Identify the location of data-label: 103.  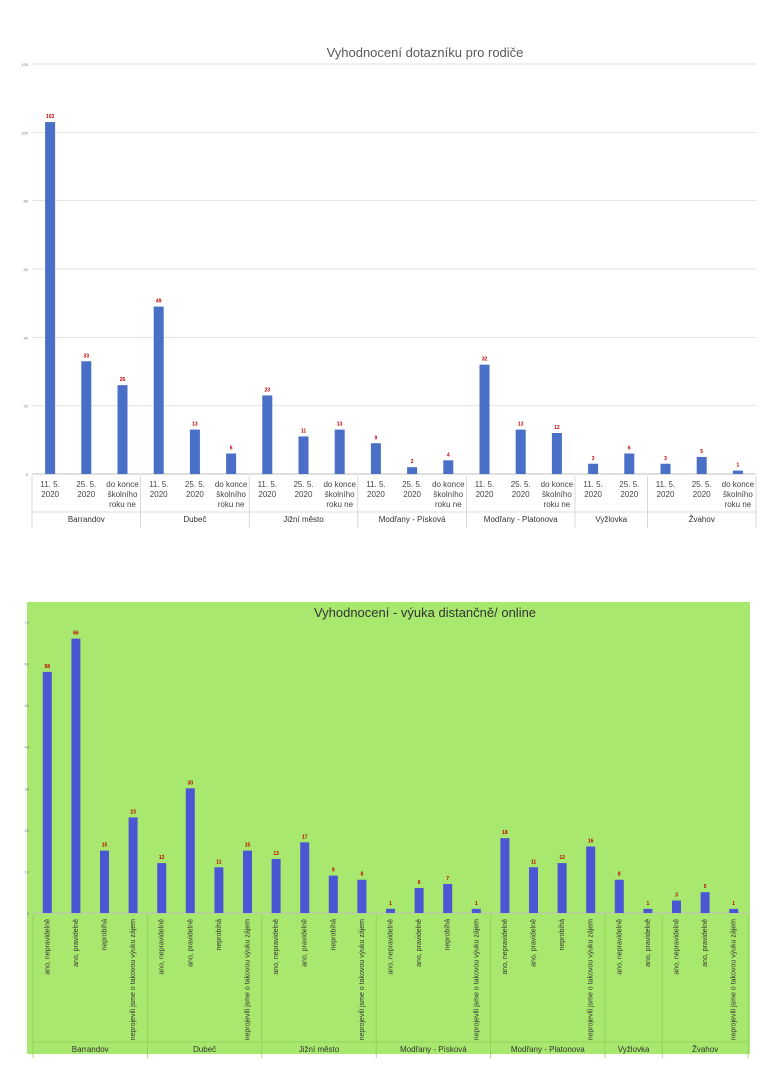
(50, 117).